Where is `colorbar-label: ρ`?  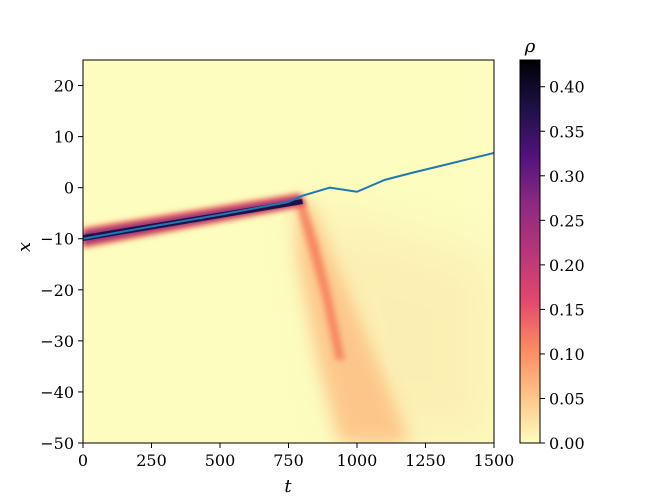 colorbar-label: ρ is located at coordinates (530, 46).